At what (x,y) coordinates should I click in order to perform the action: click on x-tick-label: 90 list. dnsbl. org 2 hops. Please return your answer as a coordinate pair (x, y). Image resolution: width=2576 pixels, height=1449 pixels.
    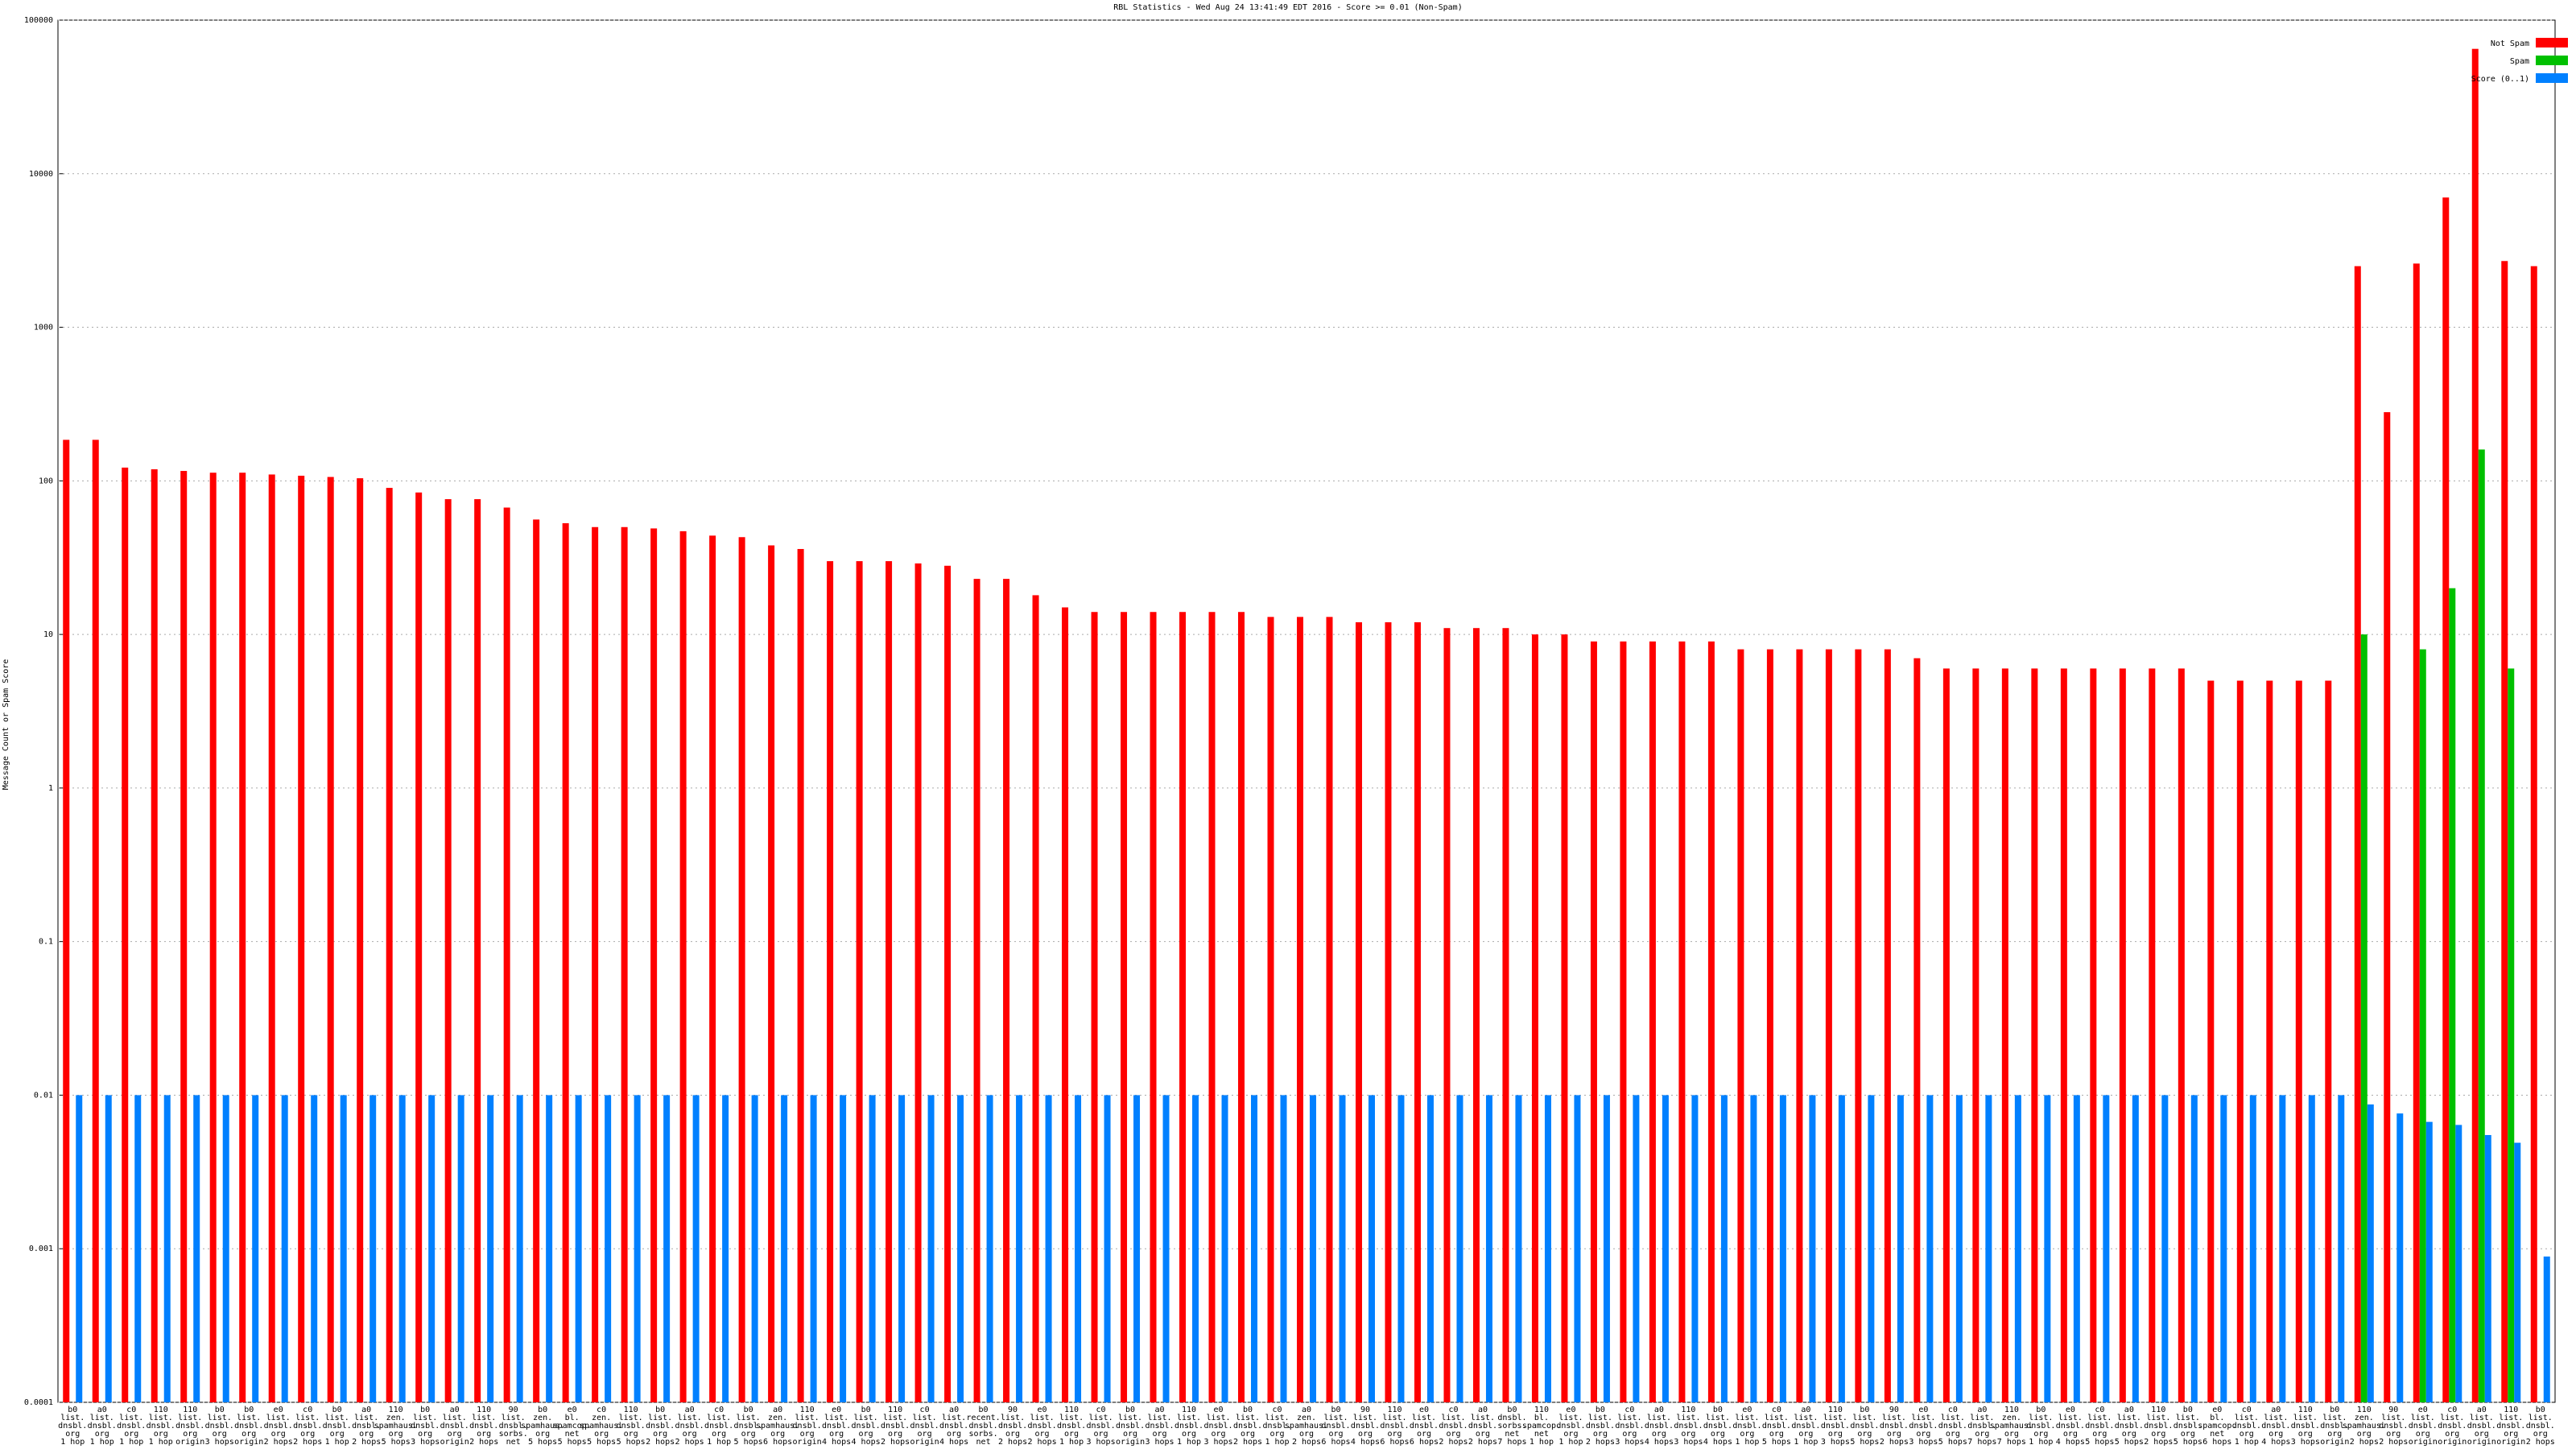
    Looking at the image, I should click on (1012, 1426).